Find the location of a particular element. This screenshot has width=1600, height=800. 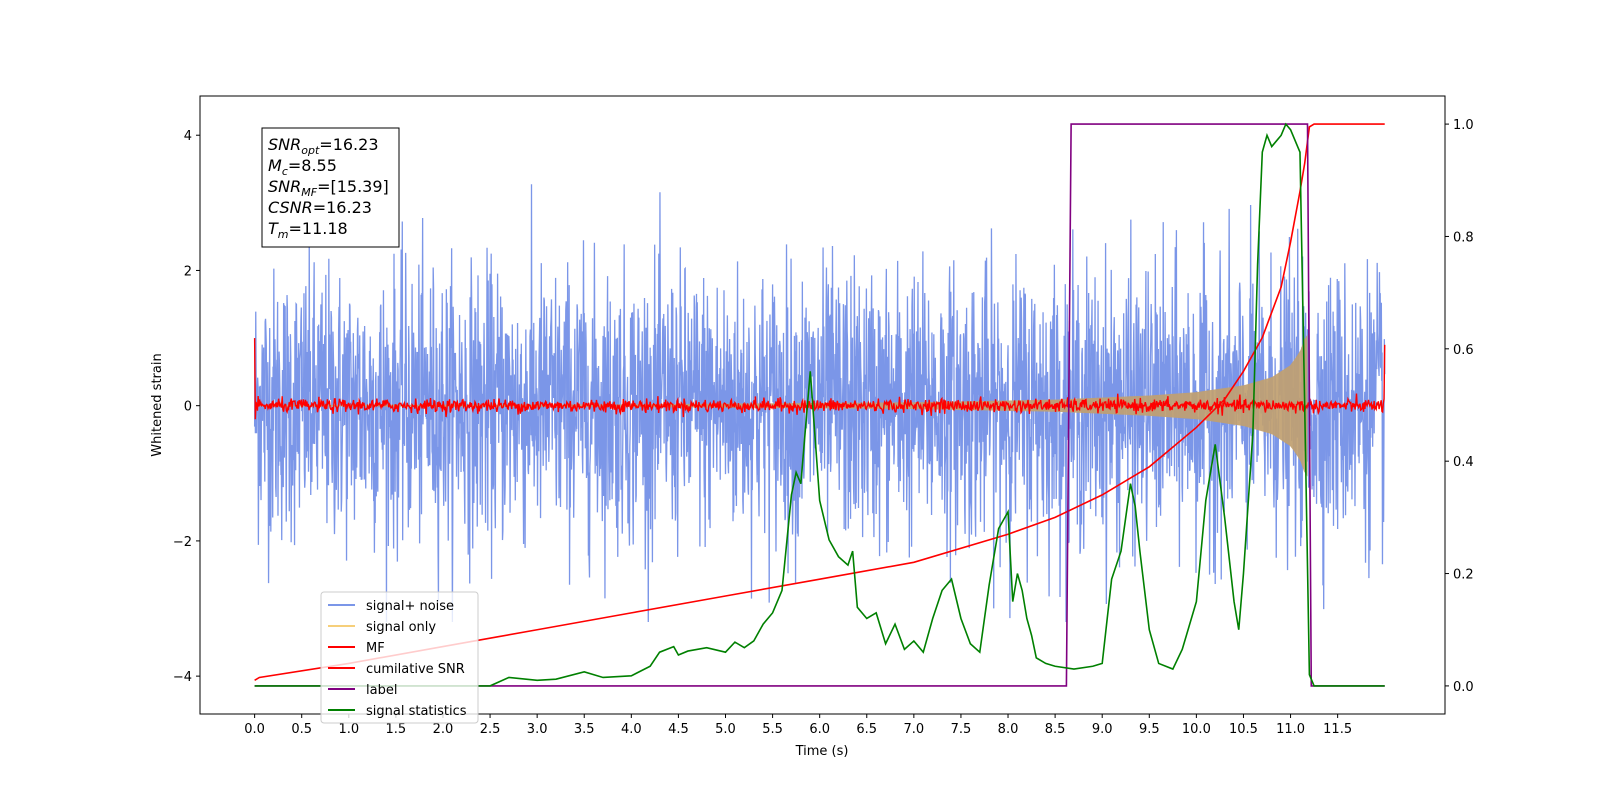

x-tick-label: 3.5 is located at coordinates (584, 729).